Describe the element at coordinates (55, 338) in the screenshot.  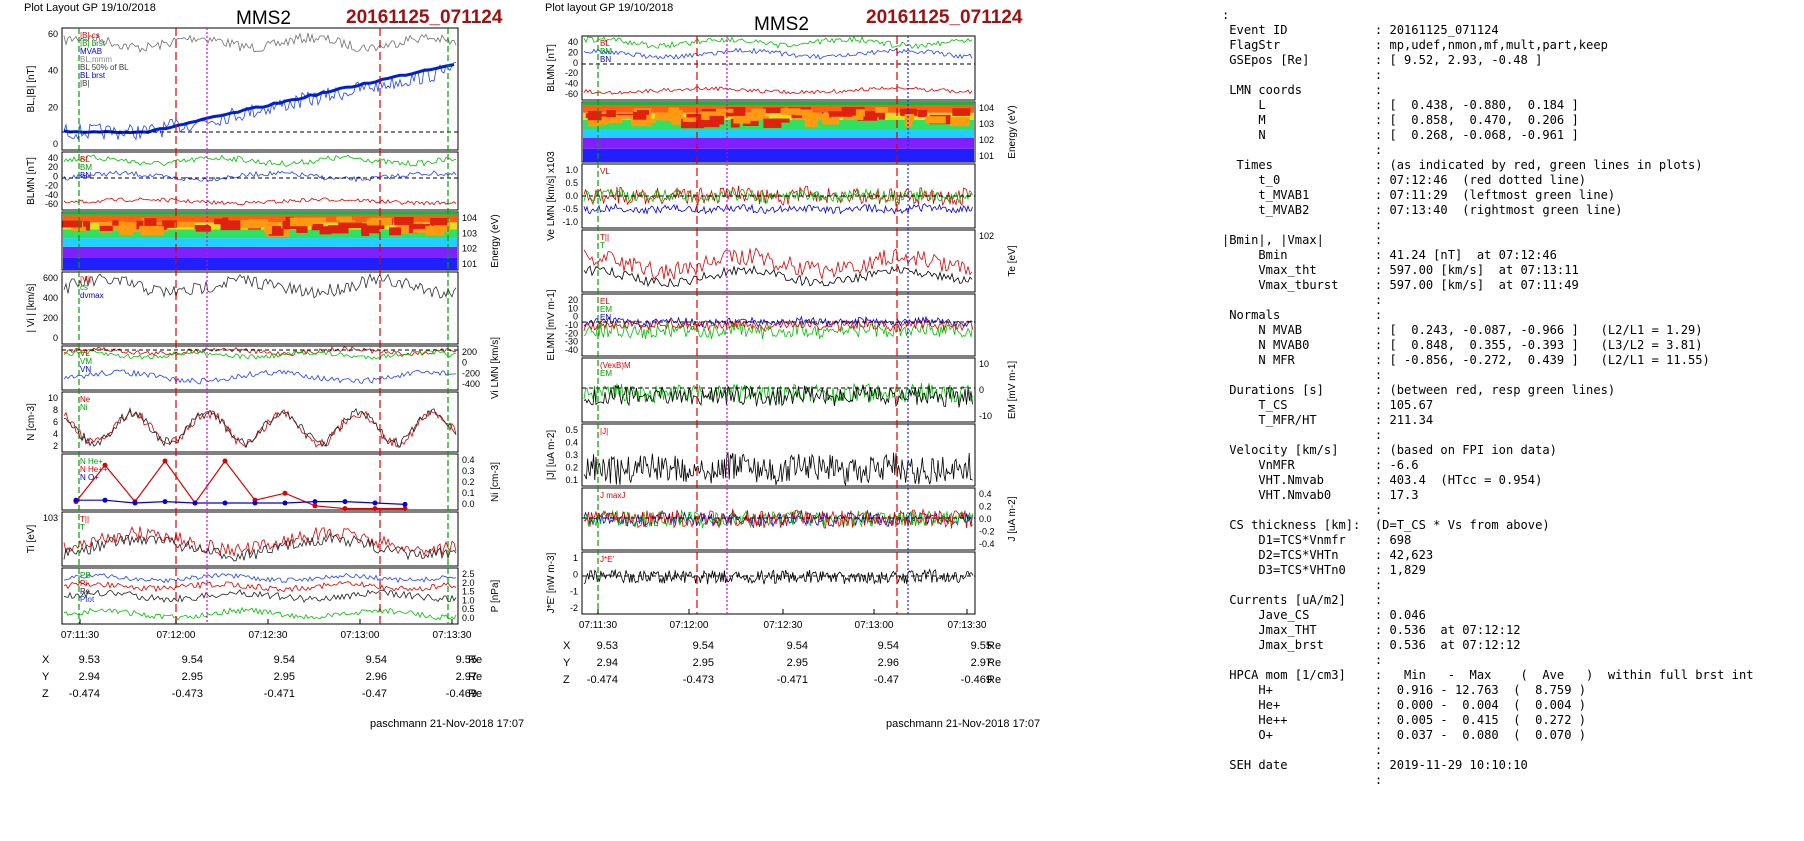
I see `y-tick-label: 0` at that location.